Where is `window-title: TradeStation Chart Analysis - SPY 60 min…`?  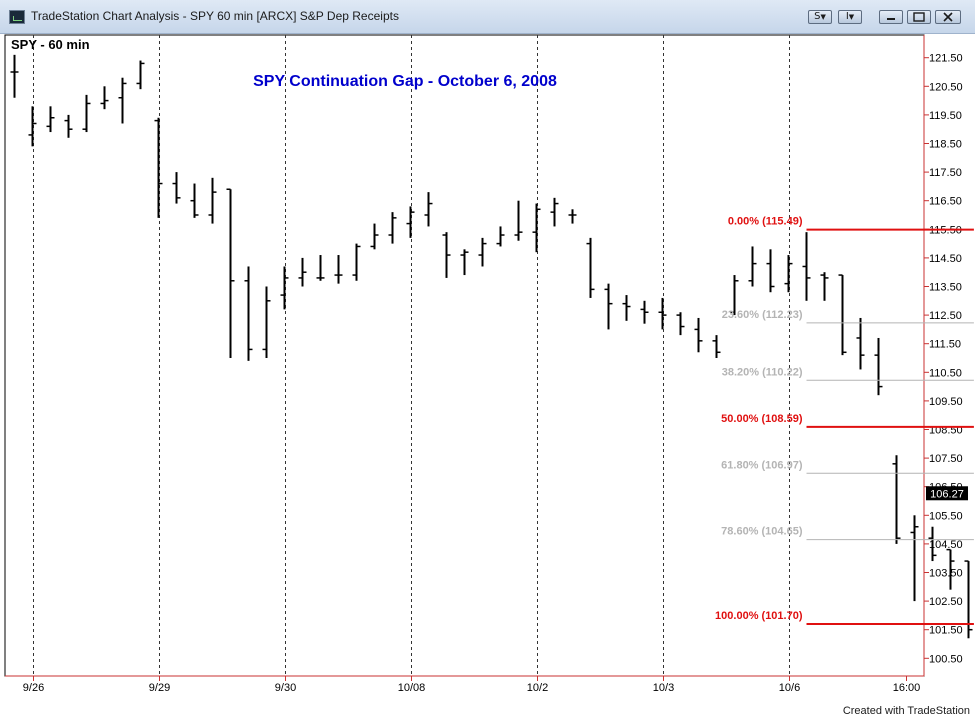
window-title: TradeStation Chart Analysis - SPY 60 min… is located at coordinates (215, 16).